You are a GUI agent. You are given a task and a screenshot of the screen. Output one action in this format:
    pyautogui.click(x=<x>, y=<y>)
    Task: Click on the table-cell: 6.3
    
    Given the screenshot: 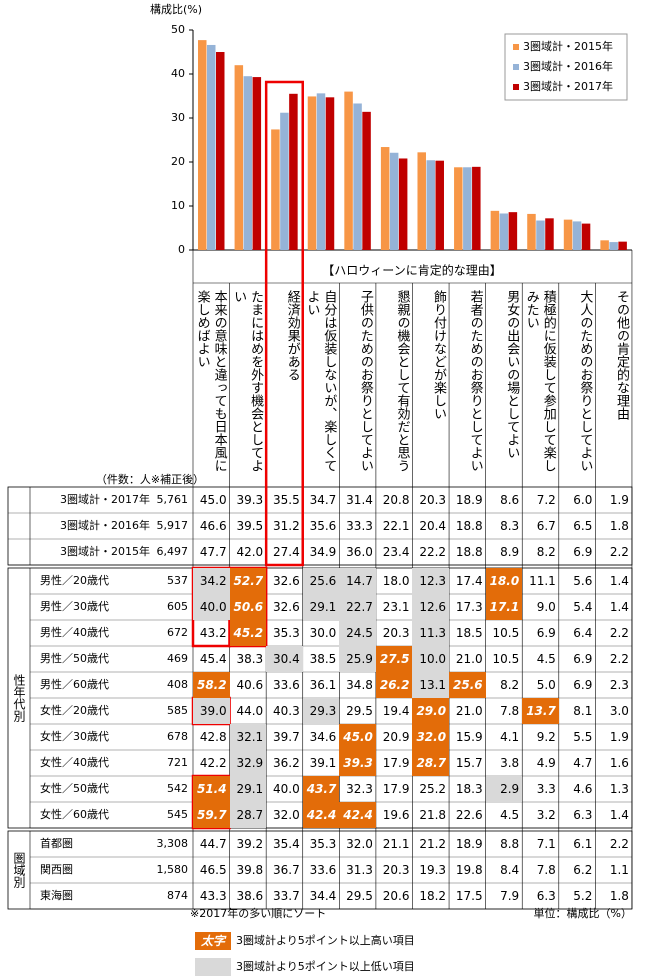 What is the action you would take?
    pyautogui.click(x=546, y=896)
    